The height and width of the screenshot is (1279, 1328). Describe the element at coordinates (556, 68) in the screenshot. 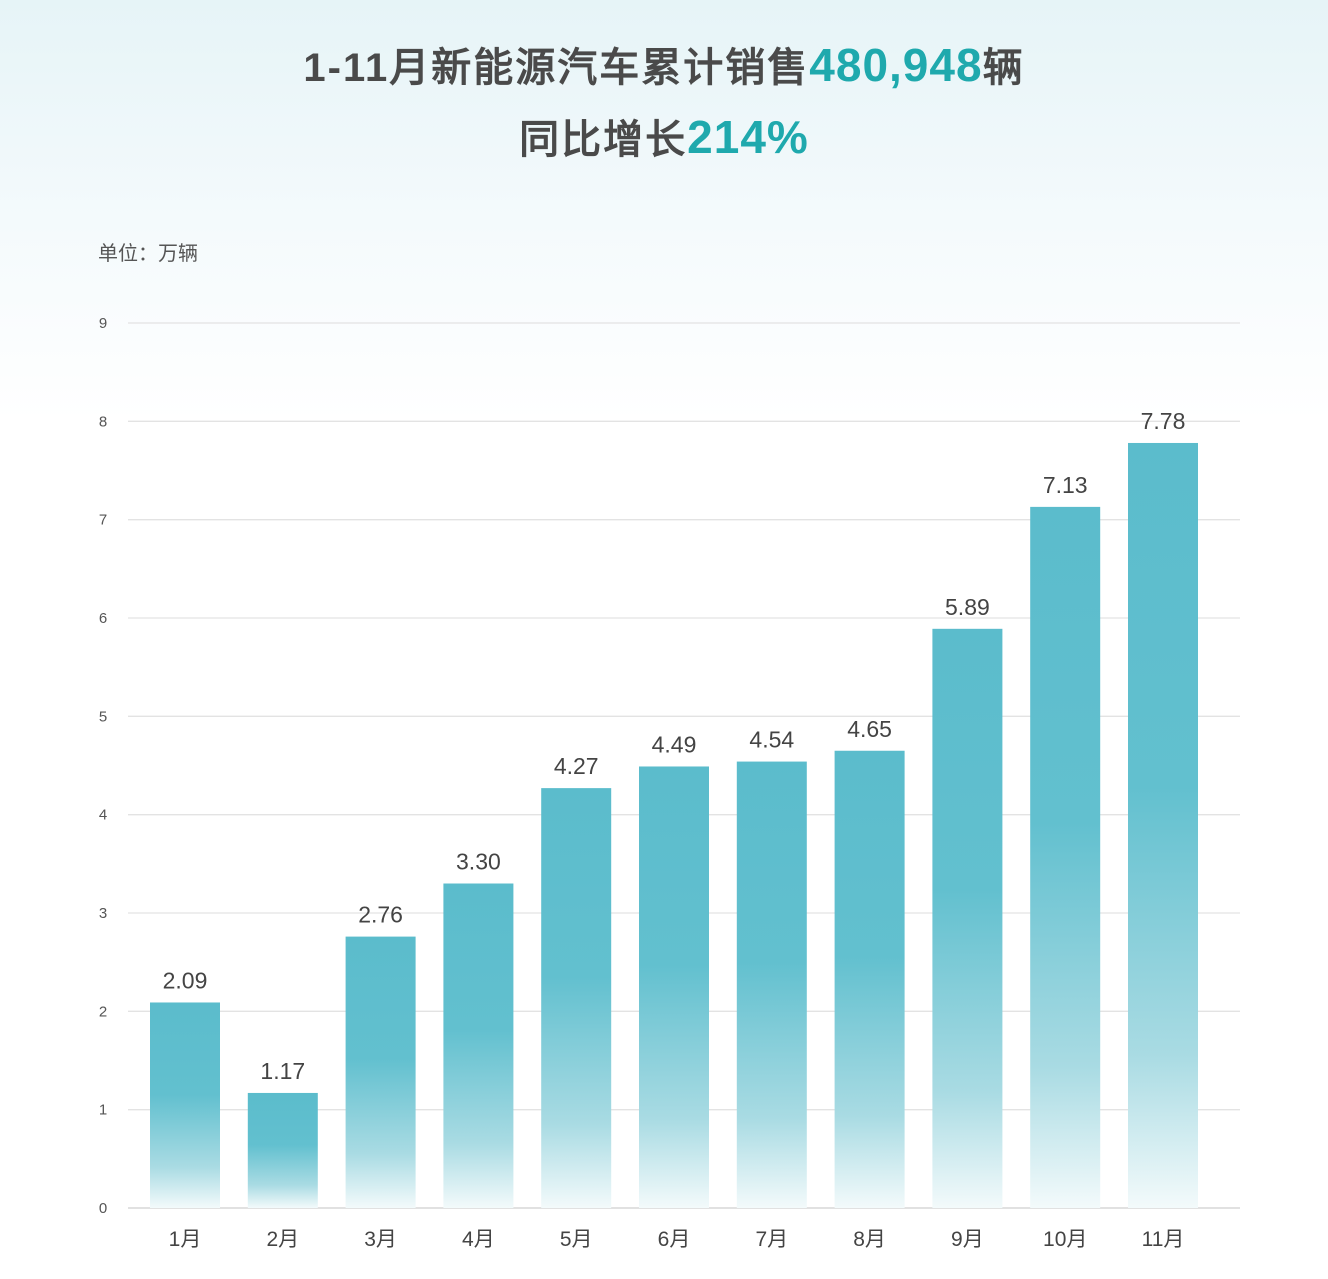

I see `headline-prefix: 1-11月新能源汽车累计销售` at that location.